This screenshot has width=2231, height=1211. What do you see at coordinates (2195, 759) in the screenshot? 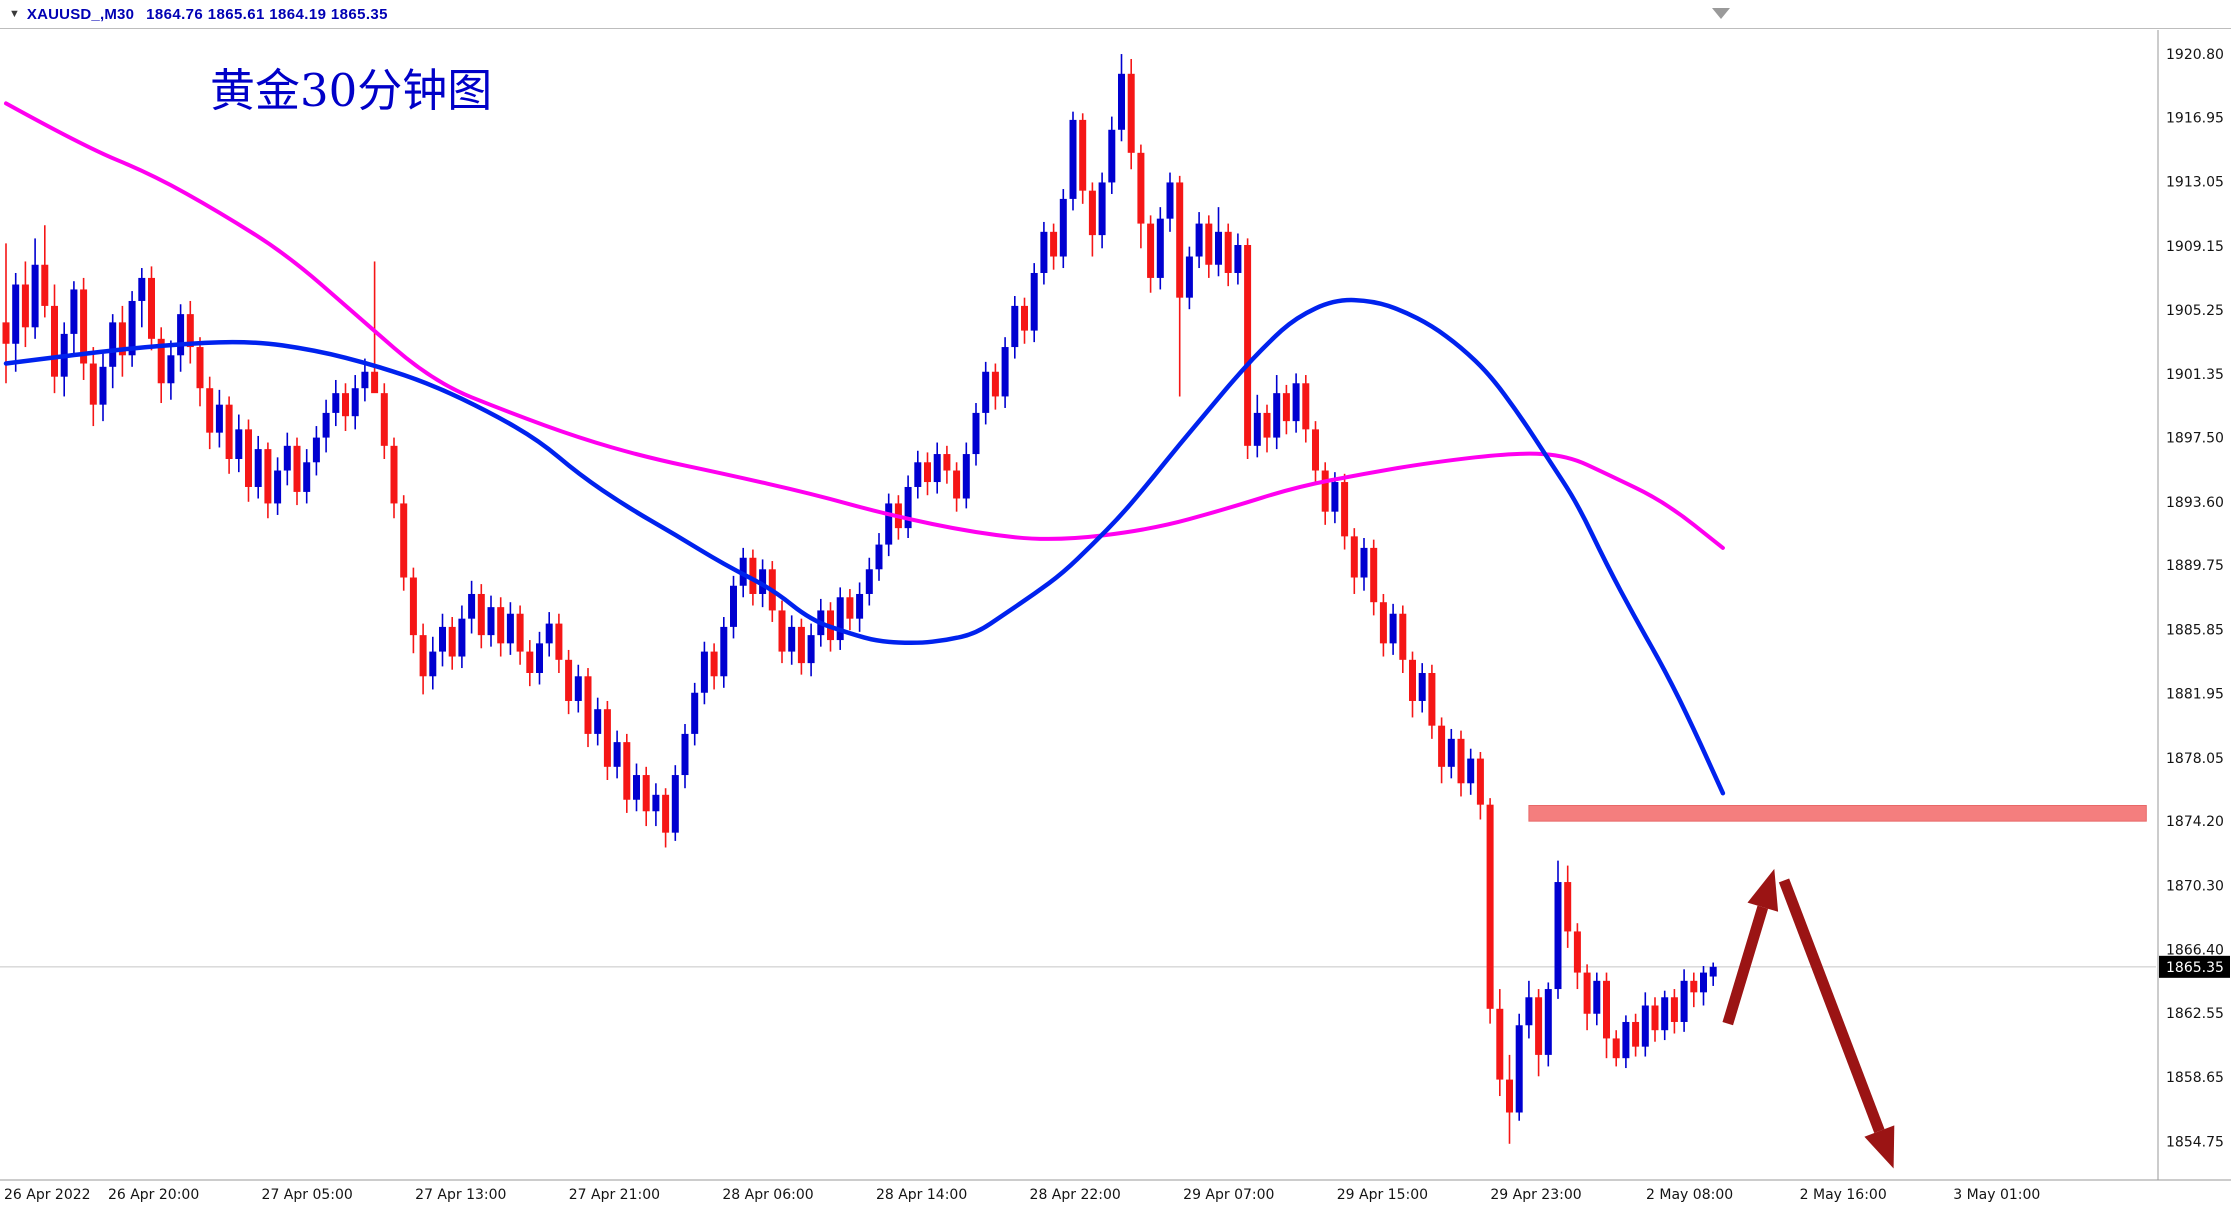
I see `price-tick-label: 1878.05` at bounding box center [2195, 759].